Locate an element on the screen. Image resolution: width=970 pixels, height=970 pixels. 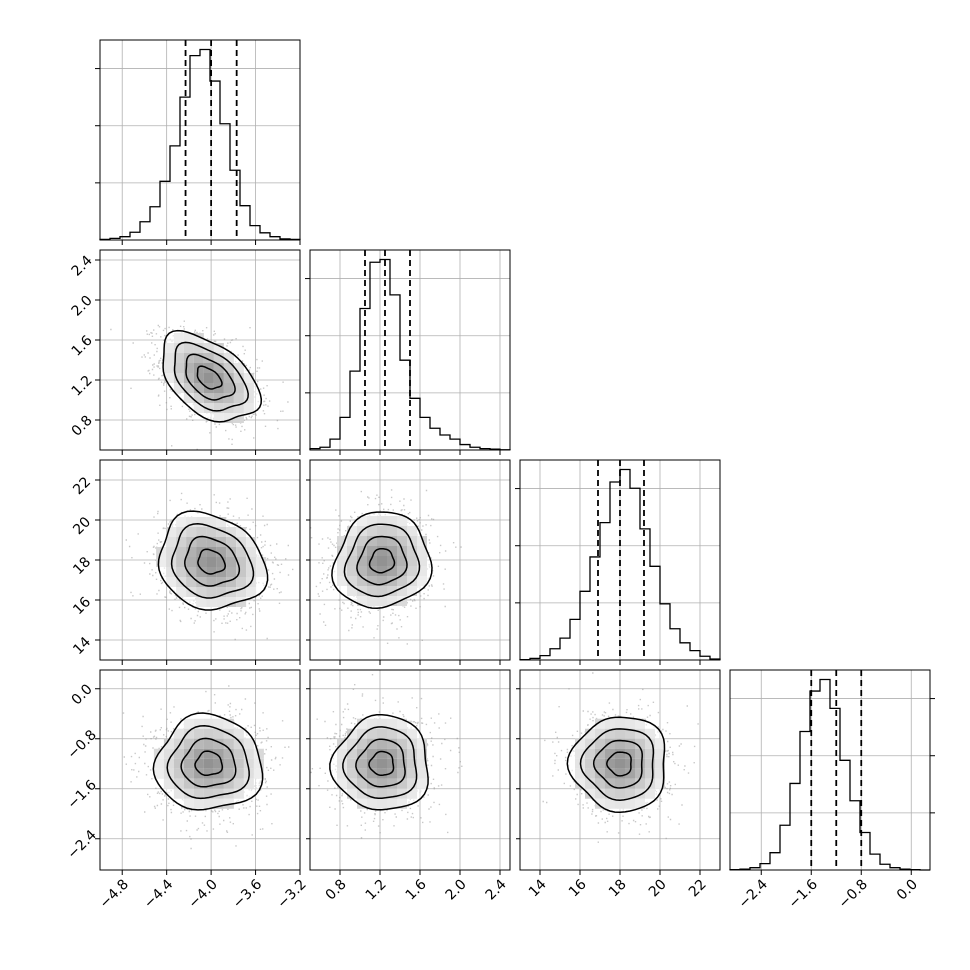
y-tick-label: −0.8 is located at coordinates (82, 744).